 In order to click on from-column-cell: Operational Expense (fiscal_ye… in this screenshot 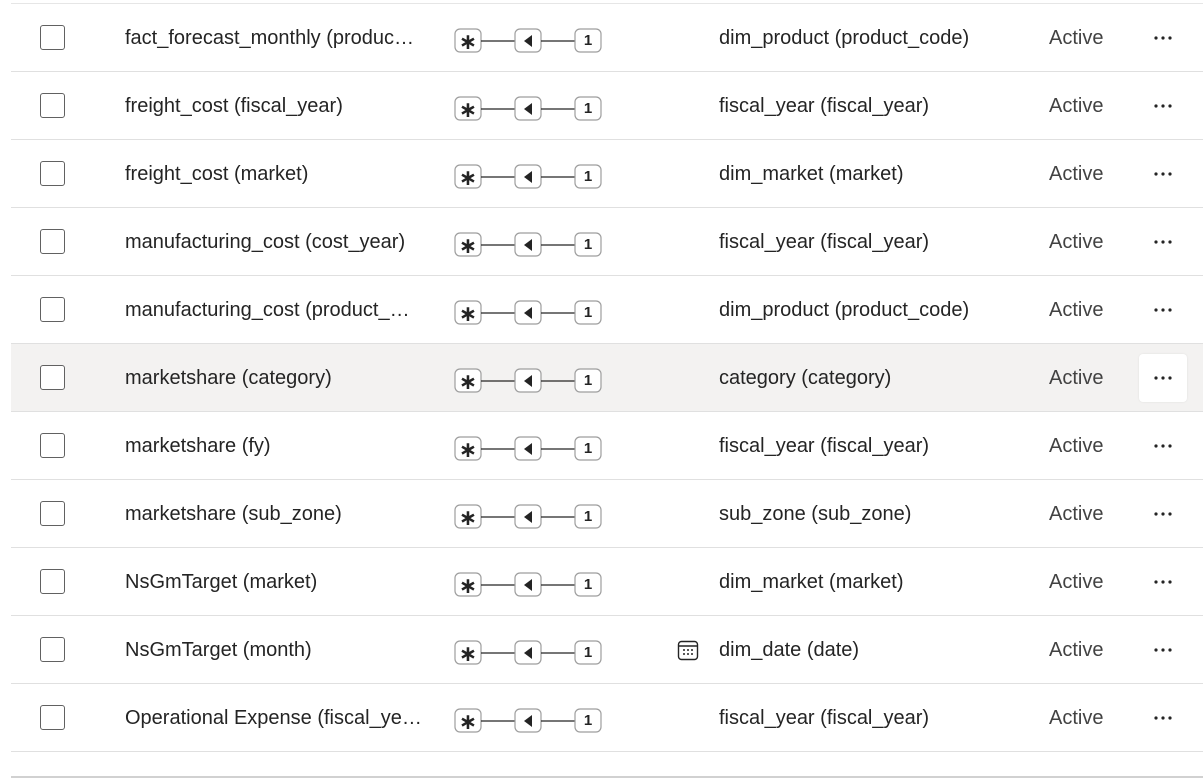, I will do `click(273, 718)`.